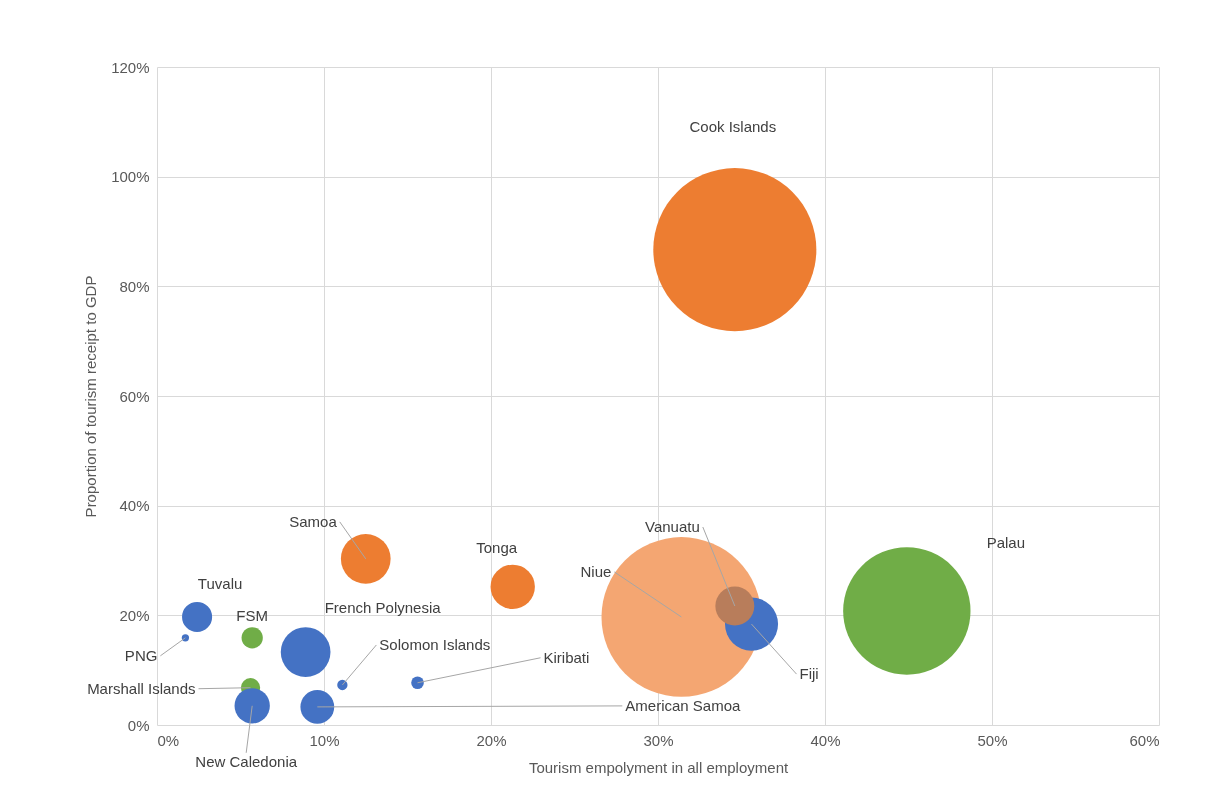 Image resolution: width=1212 pixels, height=799 pixels. What do you see at coordinates (596, 571) in the screenshot?
I see `series-label: Niue` at bounding box center [596, 571].